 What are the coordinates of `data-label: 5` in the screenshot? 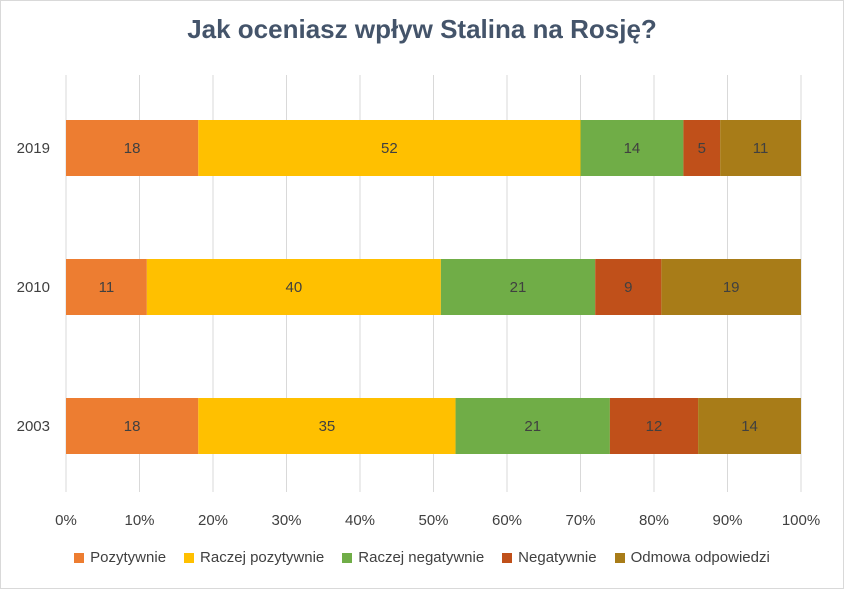 It's located at (702, 148).